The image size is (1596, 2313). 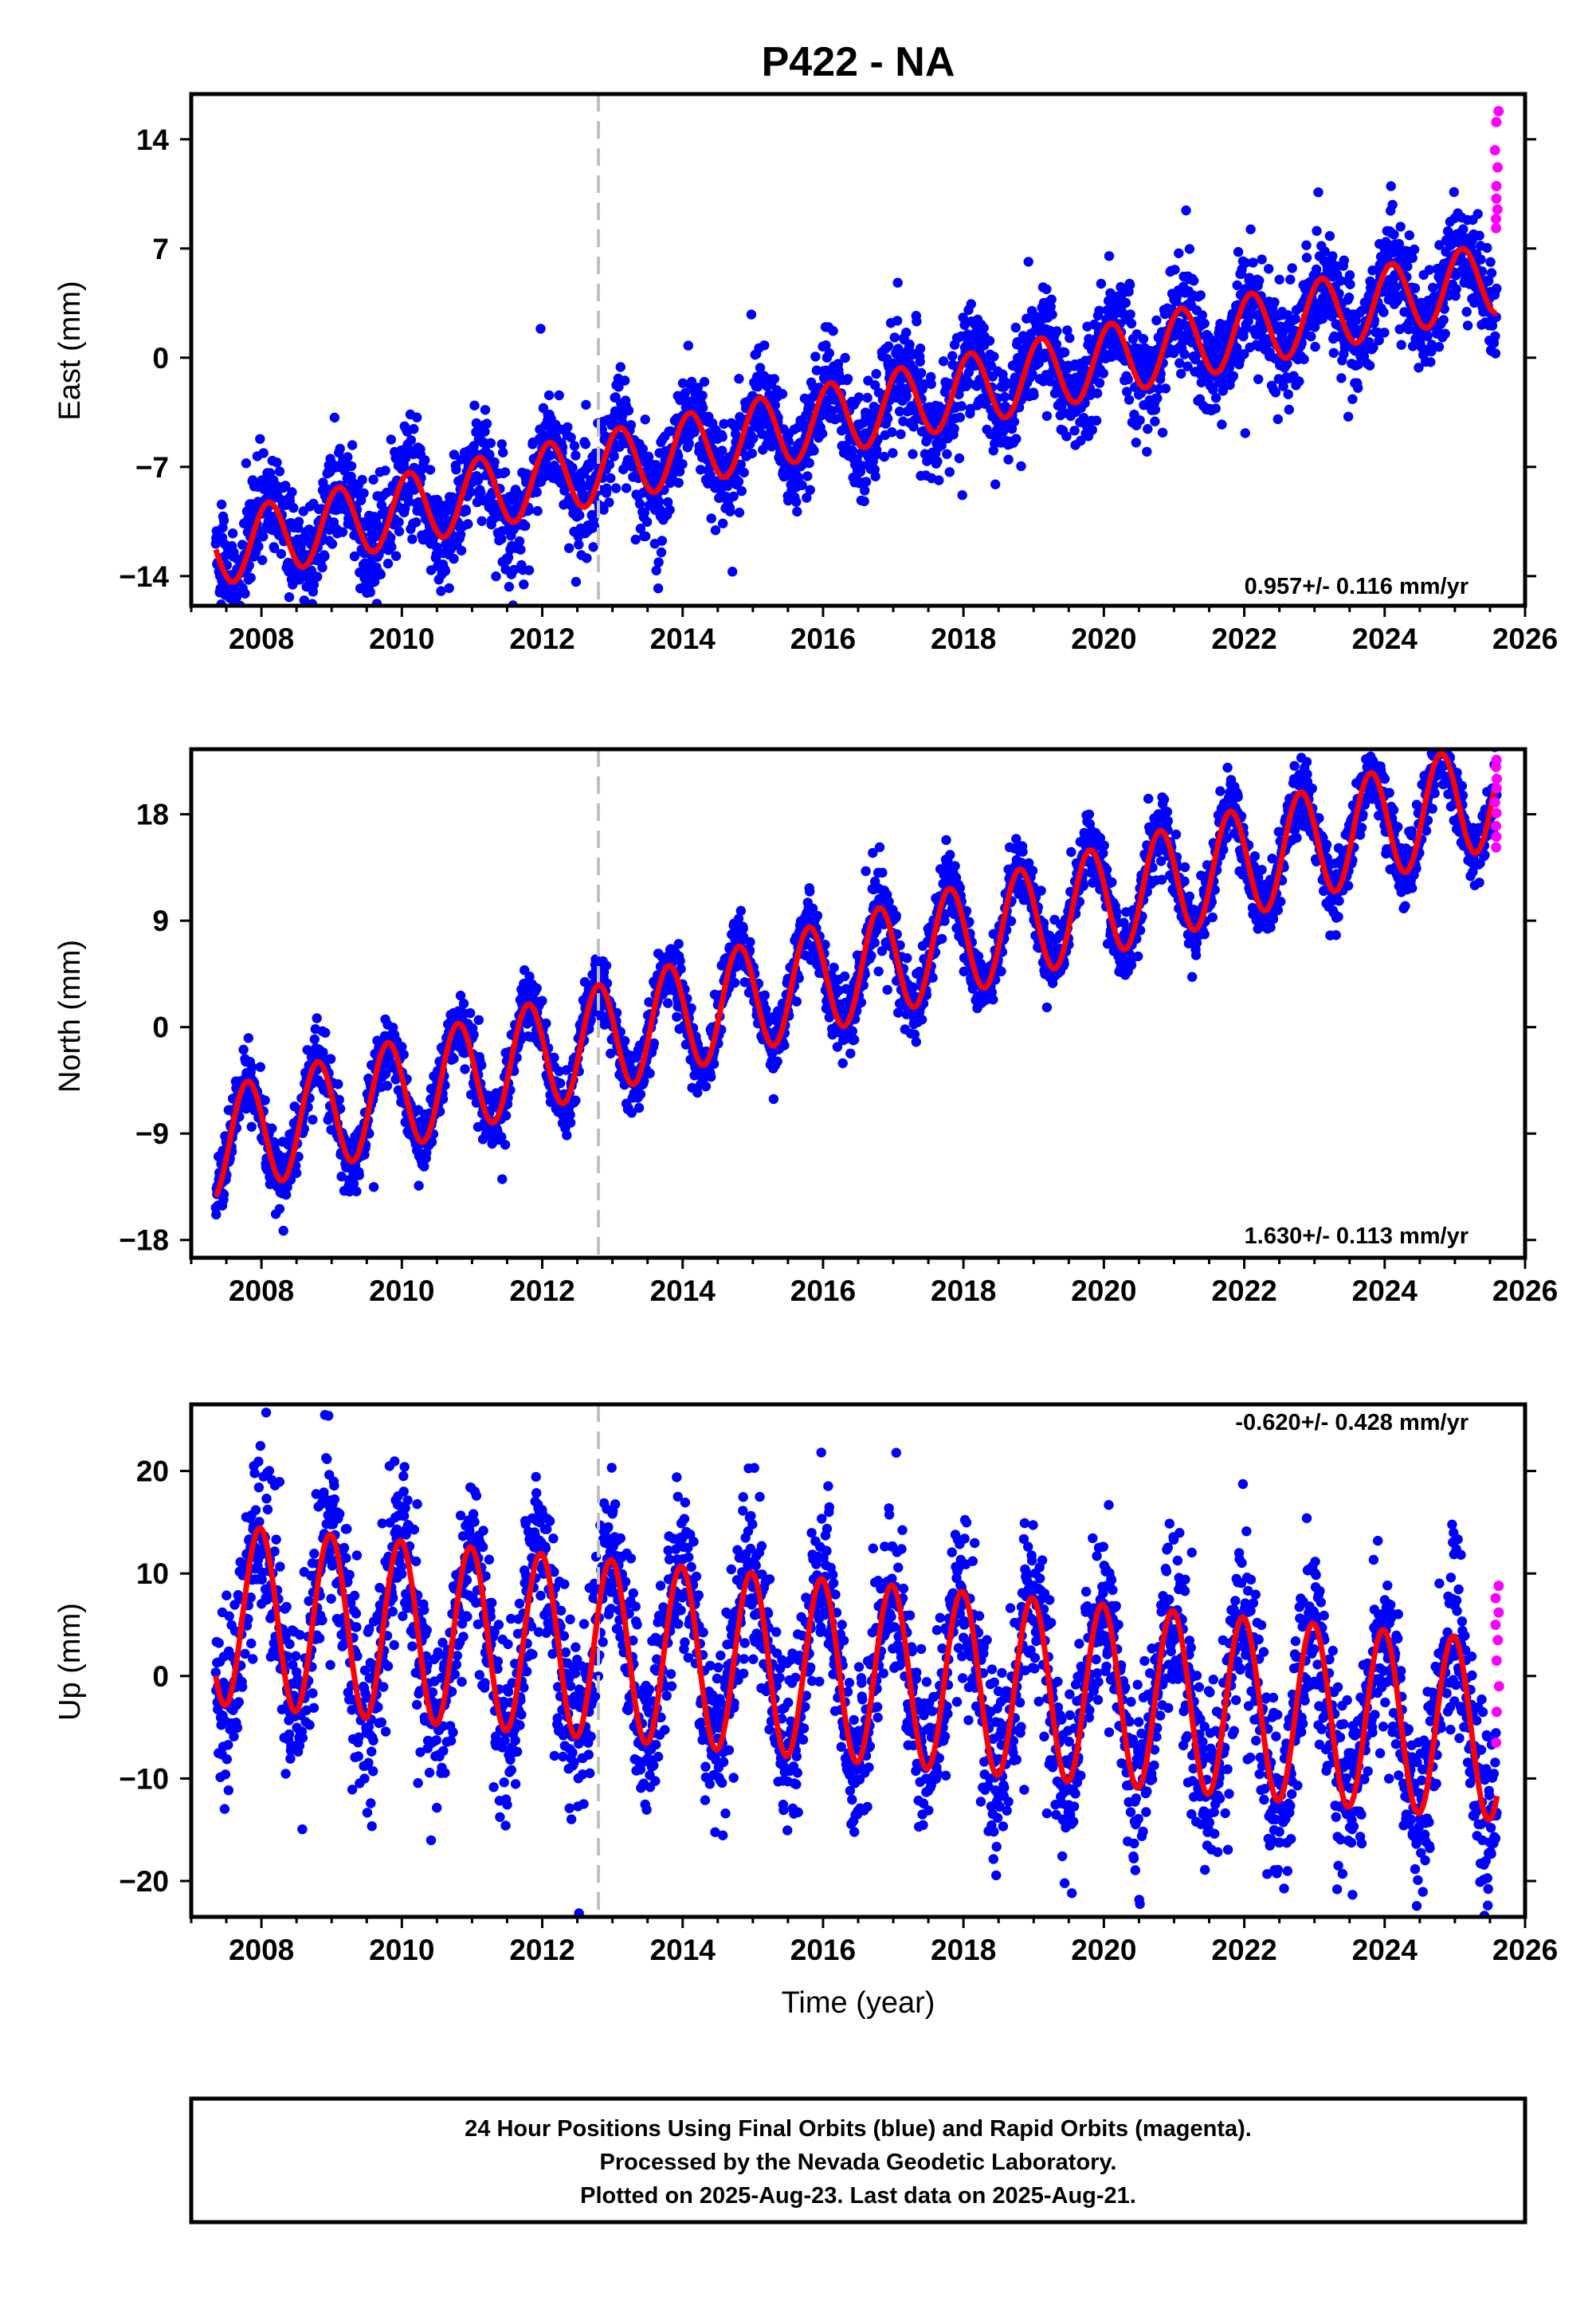 I want to click on east-model-fit-line, so click(x=857, y=415).